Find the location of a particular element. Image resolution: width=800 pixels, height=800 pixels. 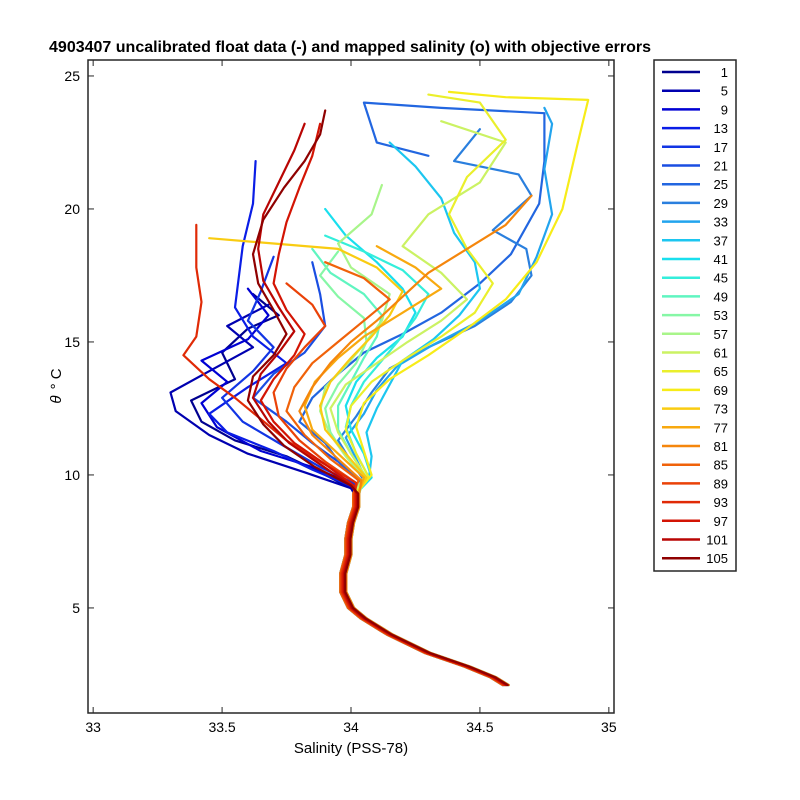

y-axis-label: θ ° C is located at coordinates (56, 385).